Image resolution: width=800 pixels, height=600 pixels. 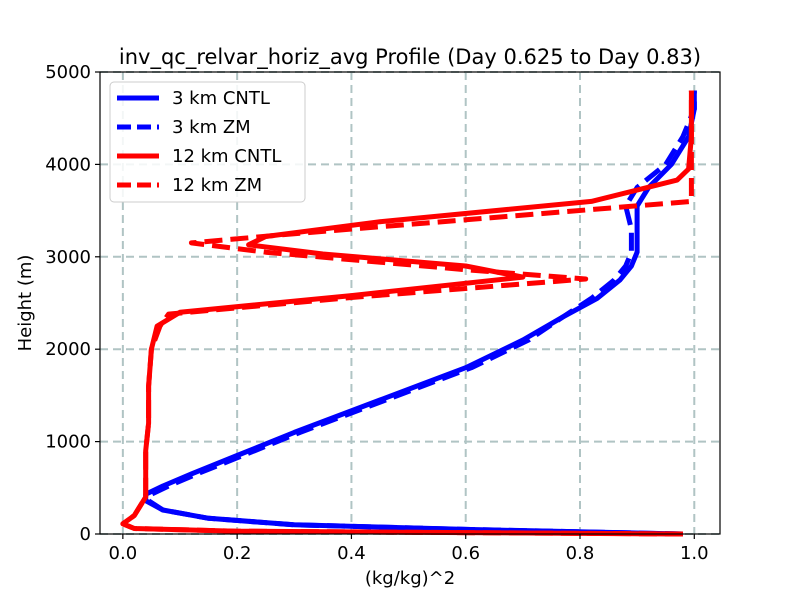 What do you see at coordinates (226, 156) in the screenshot?
I see `legend-label: 12 km CNTL` at bounding box center [226, 156].